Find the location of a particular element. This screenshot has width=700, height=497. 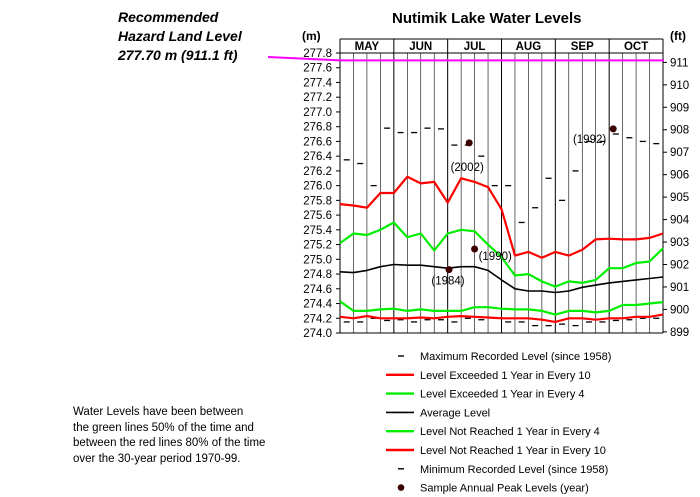

y-tick-label-m: 274.2 is located at coordinates (317, 319).